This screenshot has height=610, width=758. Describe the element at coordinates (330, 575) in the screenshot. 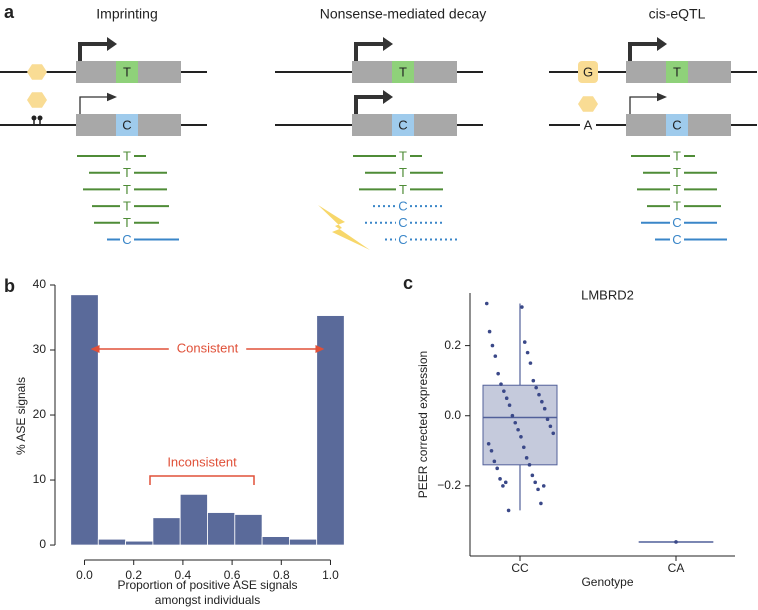

I see `x-tick-label: 1.0` at that location.